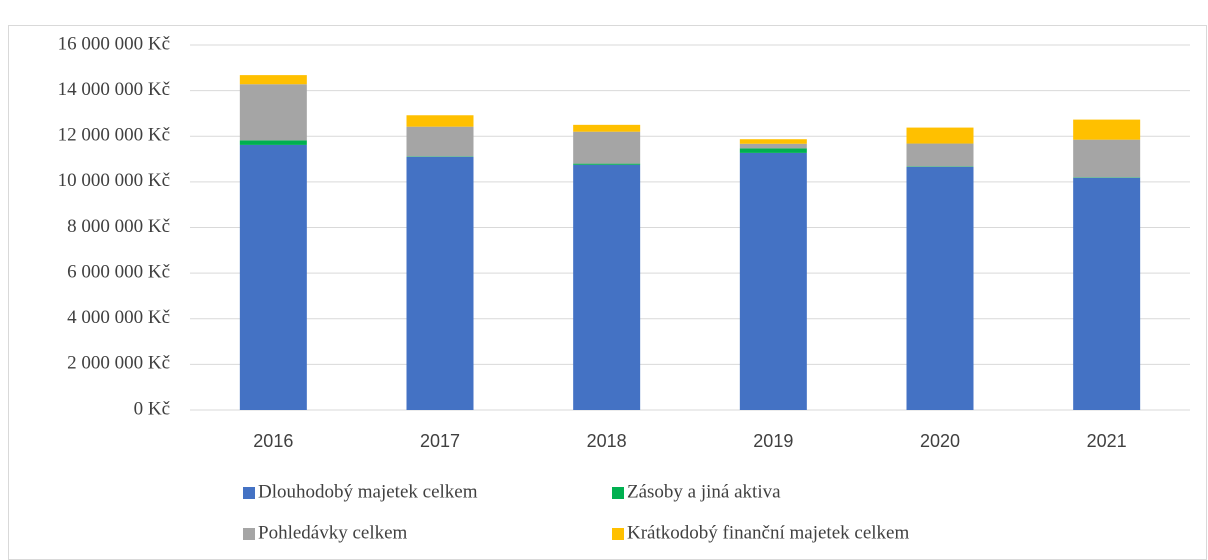  What do you see at coordinates (440, 441) in the screenshot?
I see `x-tick-label: 2017` at bounding box center [440, 441].